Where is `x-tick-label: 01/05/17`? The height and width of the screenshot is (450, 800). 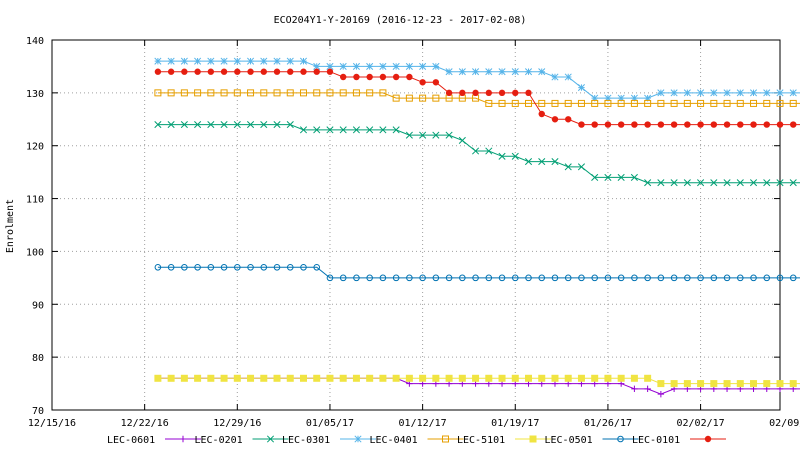
x-tick-label: 01/05/17 is located at coordinates (330, 423).